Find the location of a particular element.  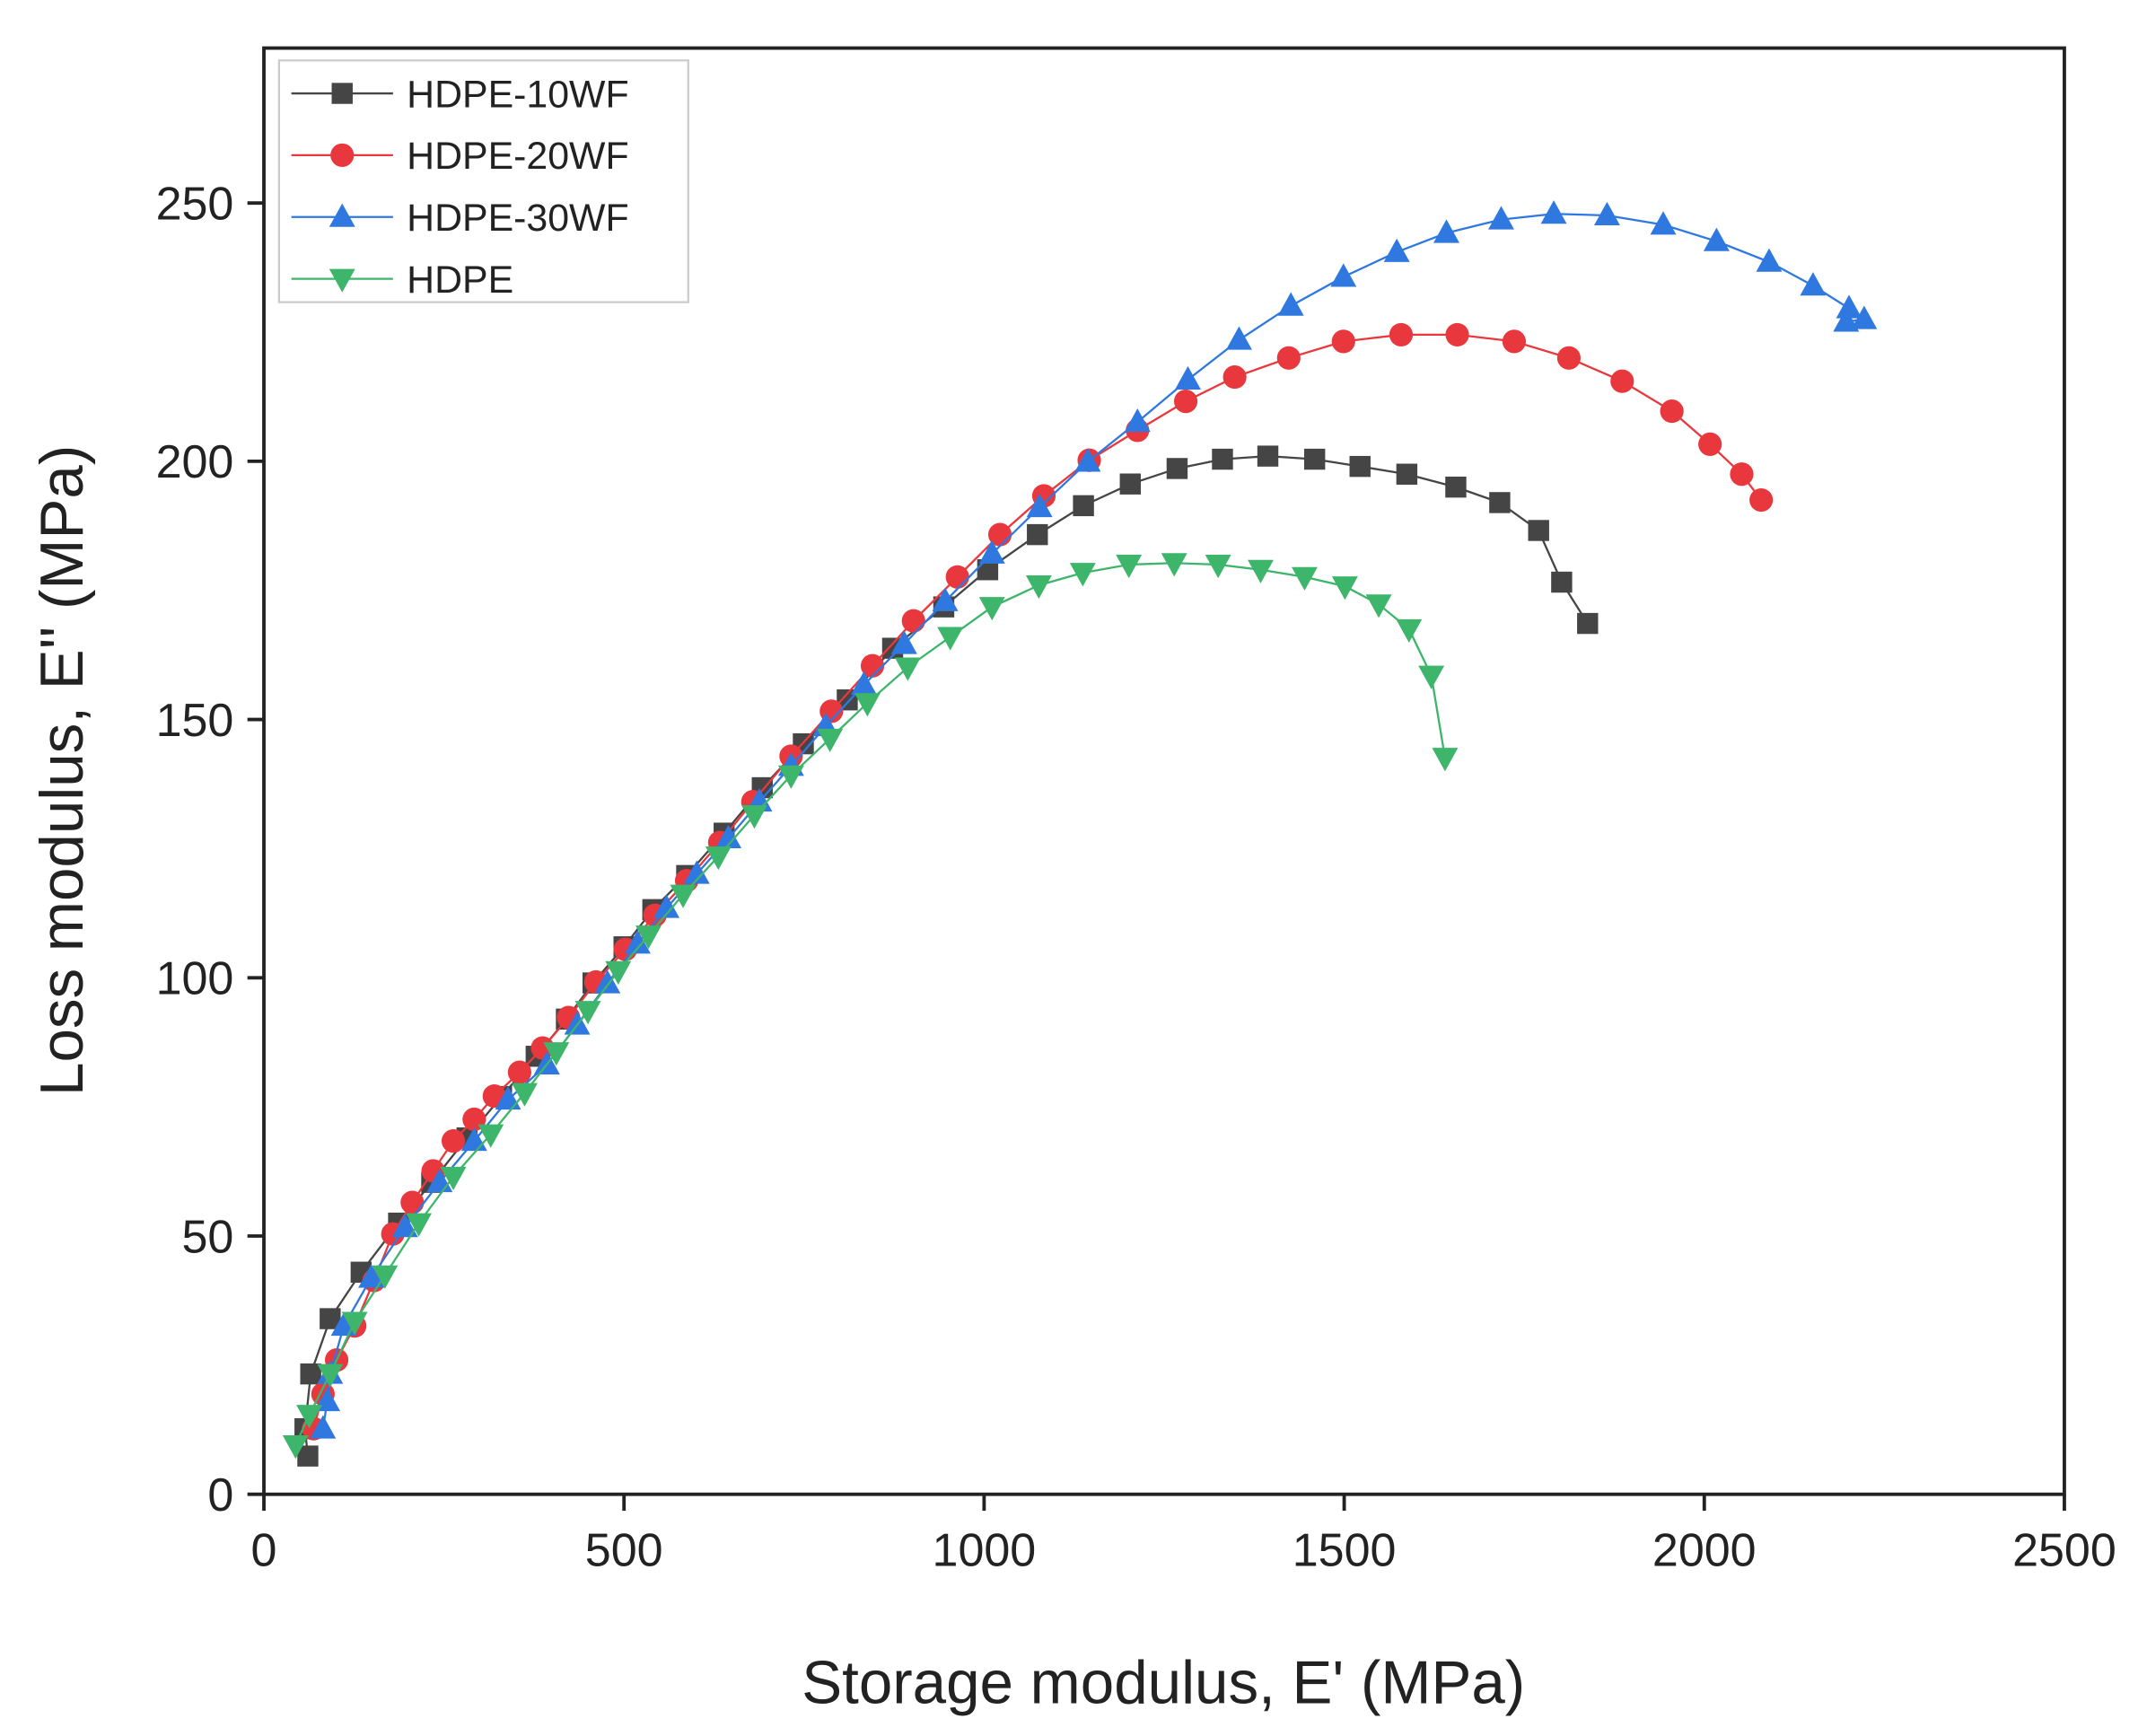

y-tick-label: 0 is located at coordinates (220, 1495).